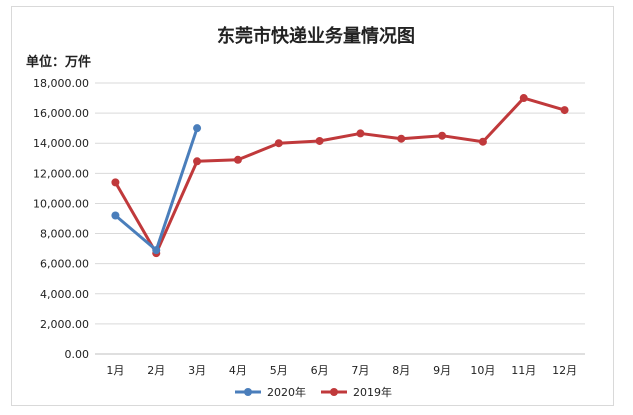  I want to click on x-tick-label: 8月, so click(401, 370).